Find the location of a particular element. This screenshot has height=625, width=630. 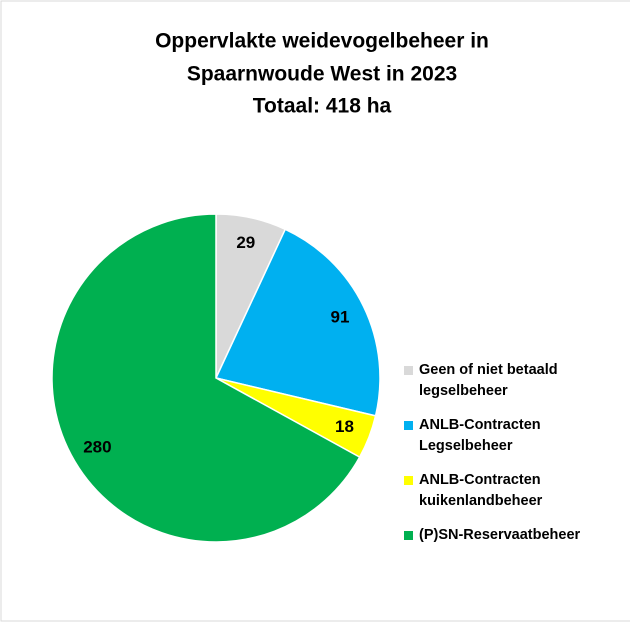

data-label: 18 is located at coordinates (344, 426).